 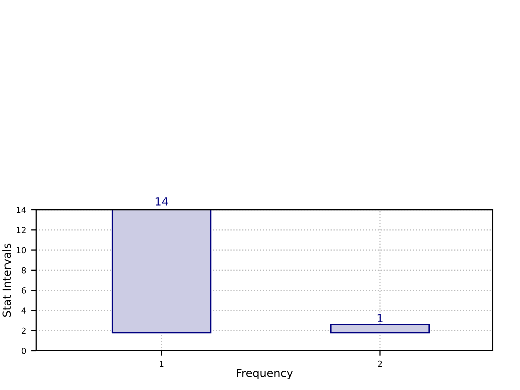 I want to click on y-tick-label: 14, so click(x=21, y=210).